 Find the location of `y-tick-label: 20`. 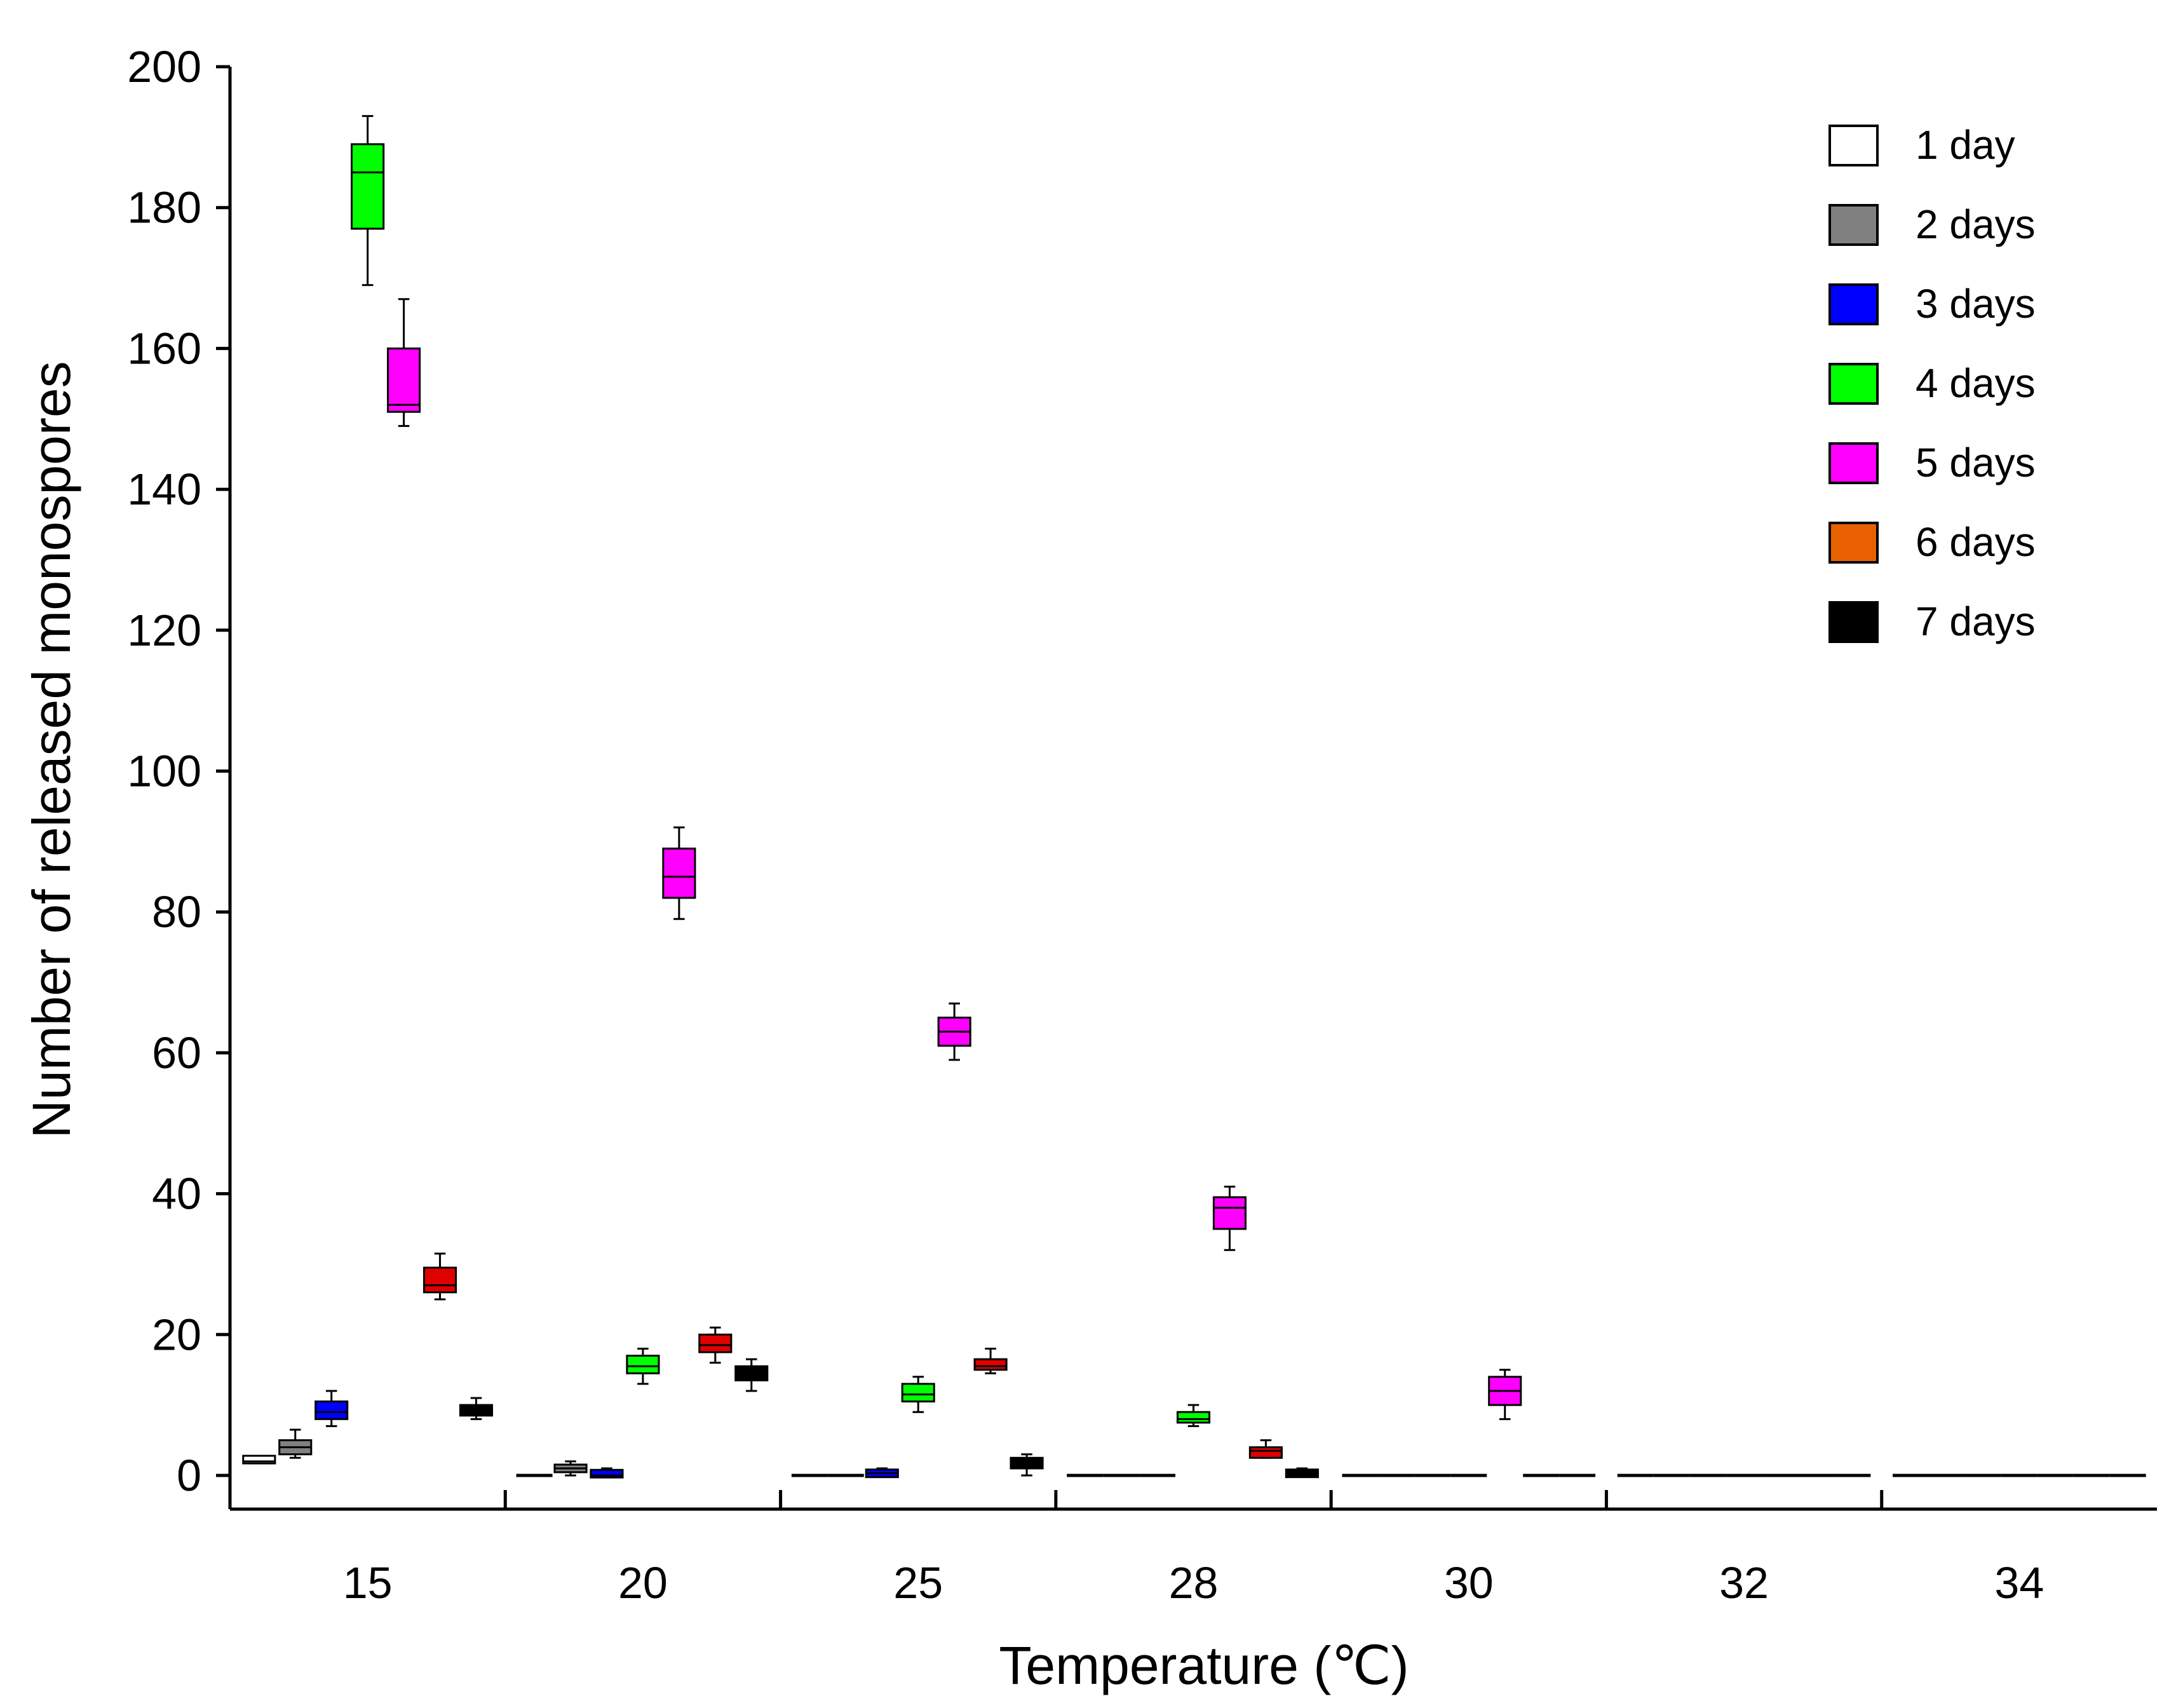

y-tick-label: 20 is located at coordinates (176, 1334).